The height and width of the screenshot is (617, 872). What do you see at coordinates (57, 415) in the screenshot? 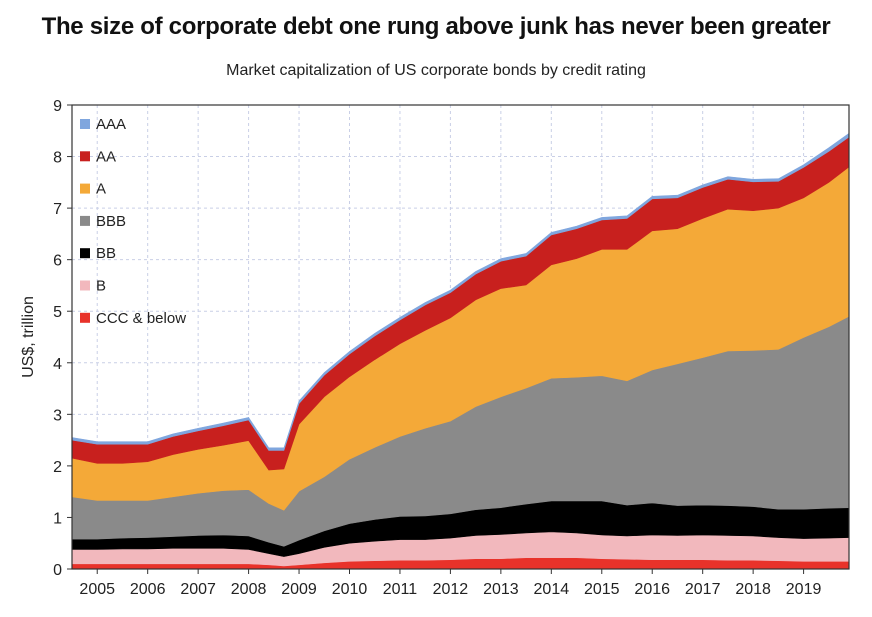
I see `y-tick-label: 3` at bounding box center [57, 415].